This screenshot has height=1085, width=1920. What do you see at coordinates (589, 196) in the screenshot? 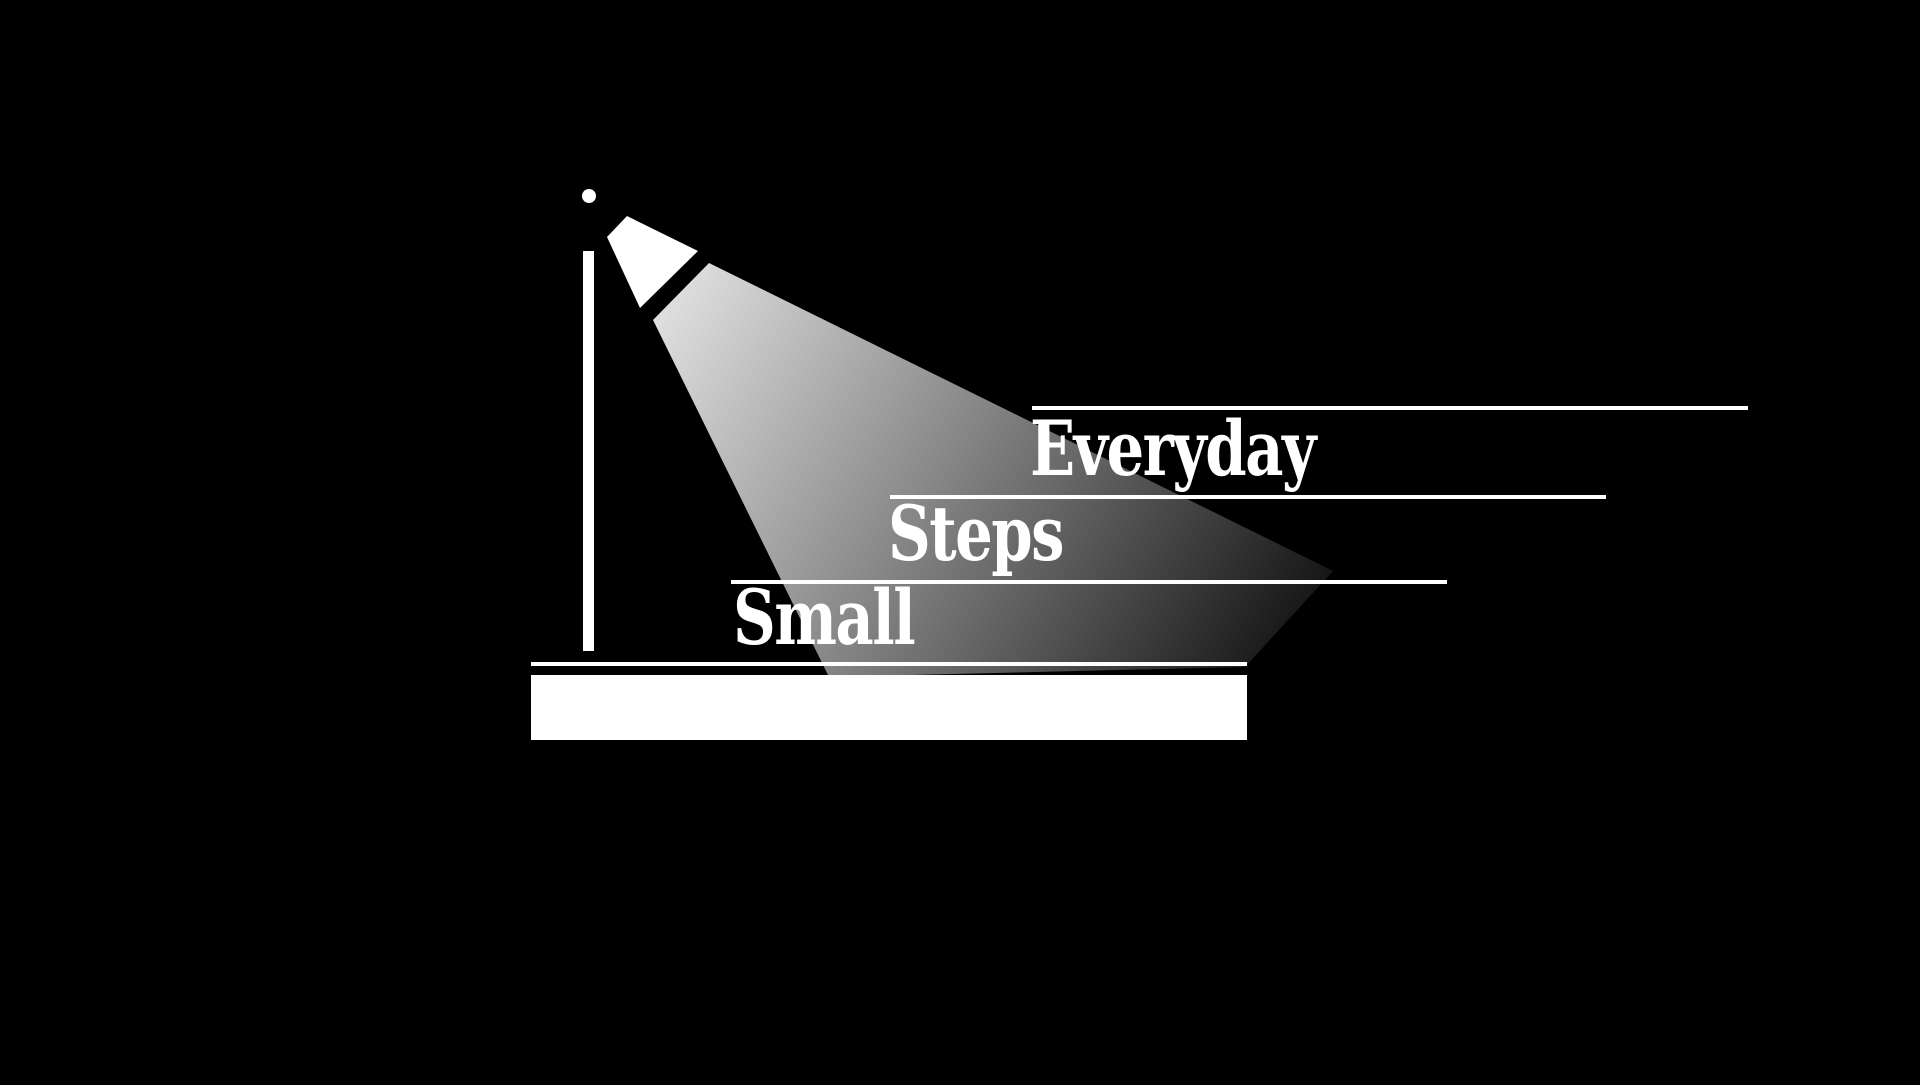
I see `lamp-knob` at bounding box center [589, 196].